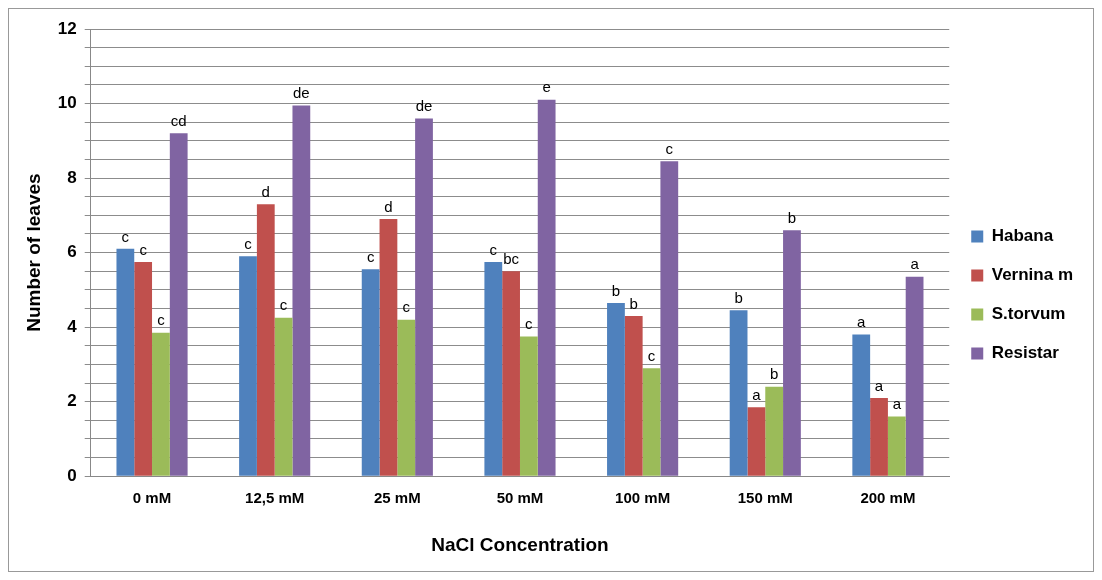 This screenshot has width=1102, height=580. Describe the element at coordinates (67, 103) in the screenshot. I see `y-tick-label: 10` at that location.